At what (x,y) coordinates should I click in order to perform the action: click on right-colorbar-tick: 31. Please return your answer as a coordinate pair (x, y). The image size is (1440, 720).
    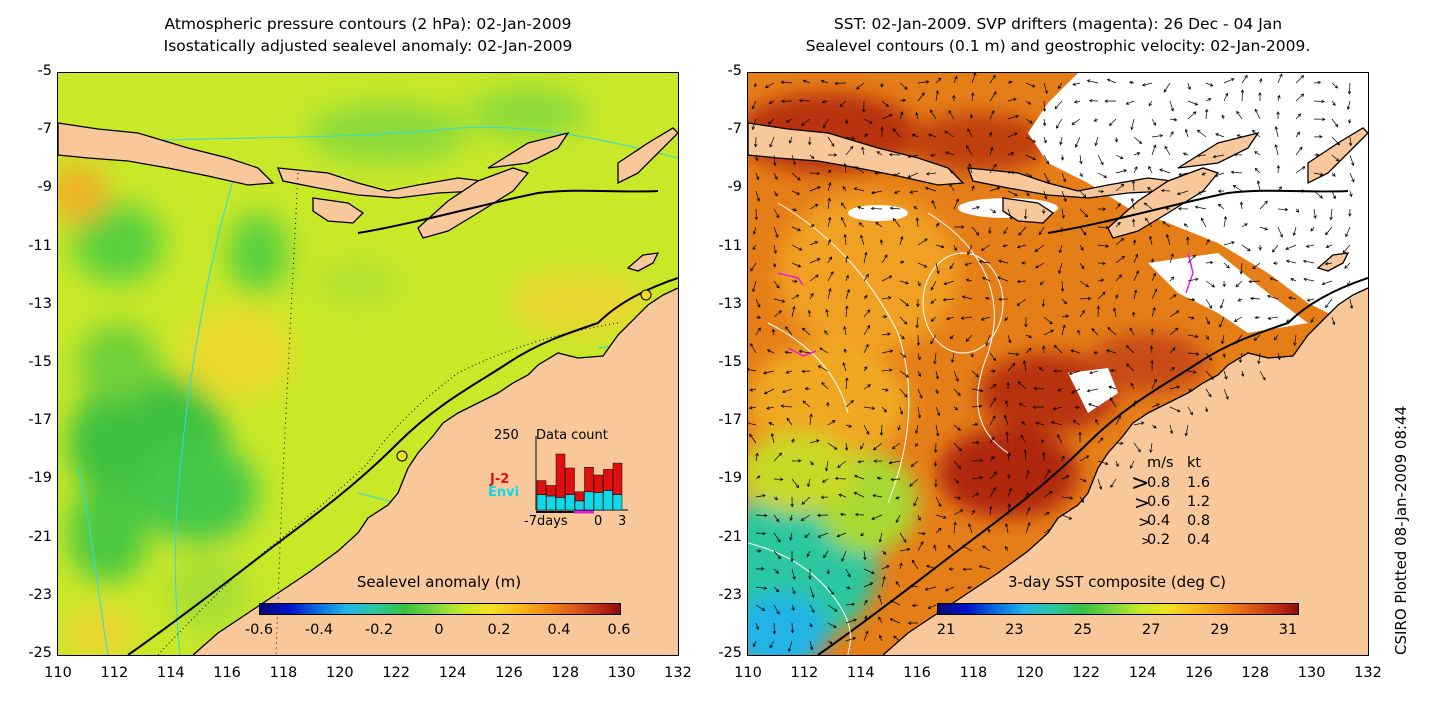
    Looking at the image, I should click on (1288, 630).